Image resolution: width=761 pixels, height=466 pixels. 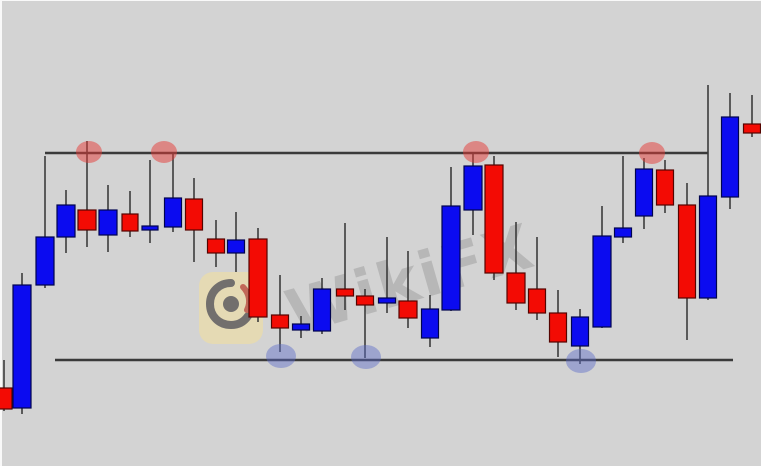 I want to click on wikifx-eagle-logo-icon, so click(x=231, y=310).